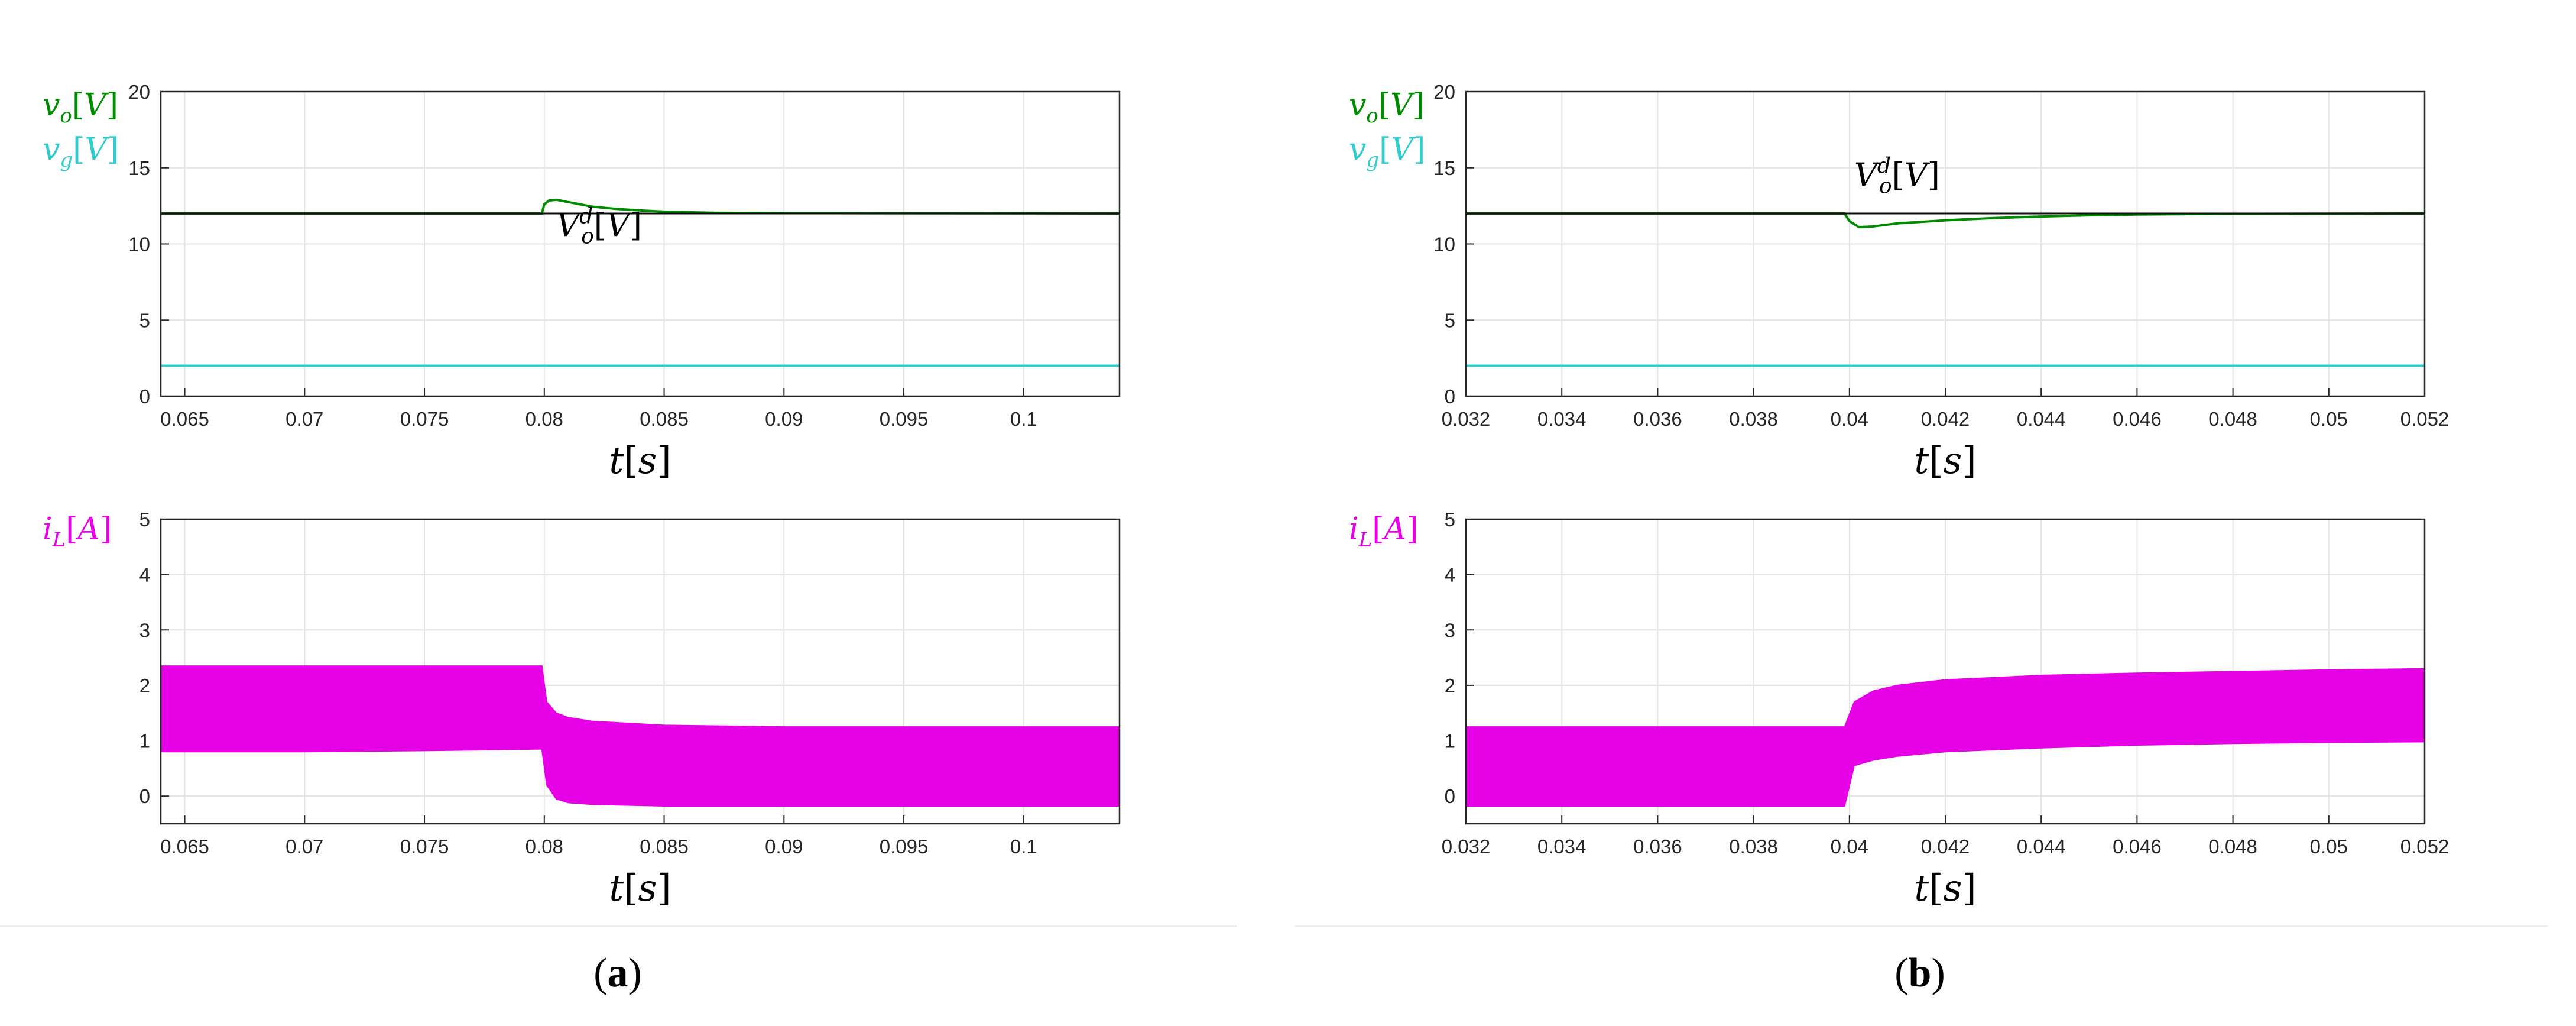 Image resolution: width=2576 pixels, height=1026 pixels. Describe the element at coordinates (1945, 888) in the screenshot. I see `x-axis-label-b-bottom: t[s]` at that location.